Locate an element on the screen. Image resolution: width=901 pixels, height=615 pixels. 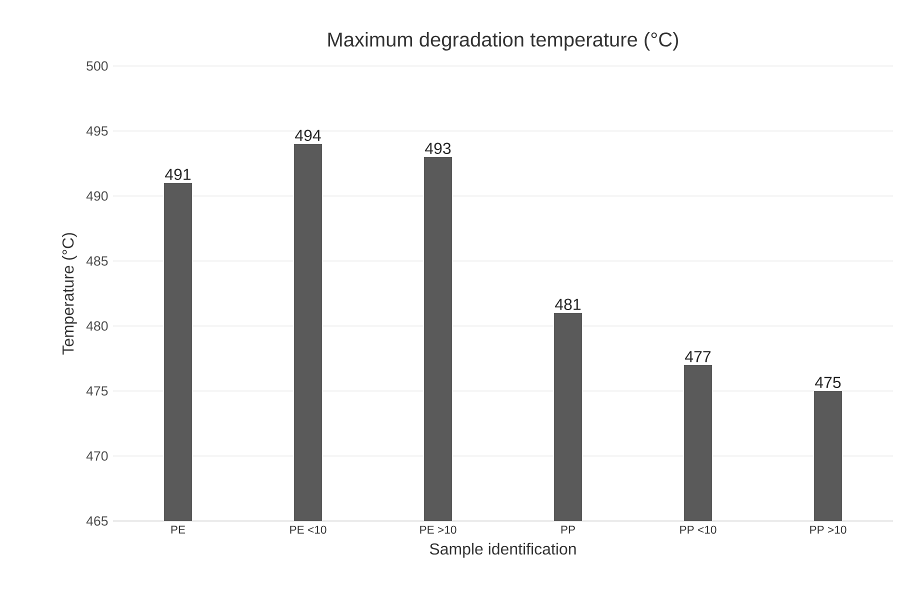
x-tick-label: PP <10 is located at coordinates (698, 530).